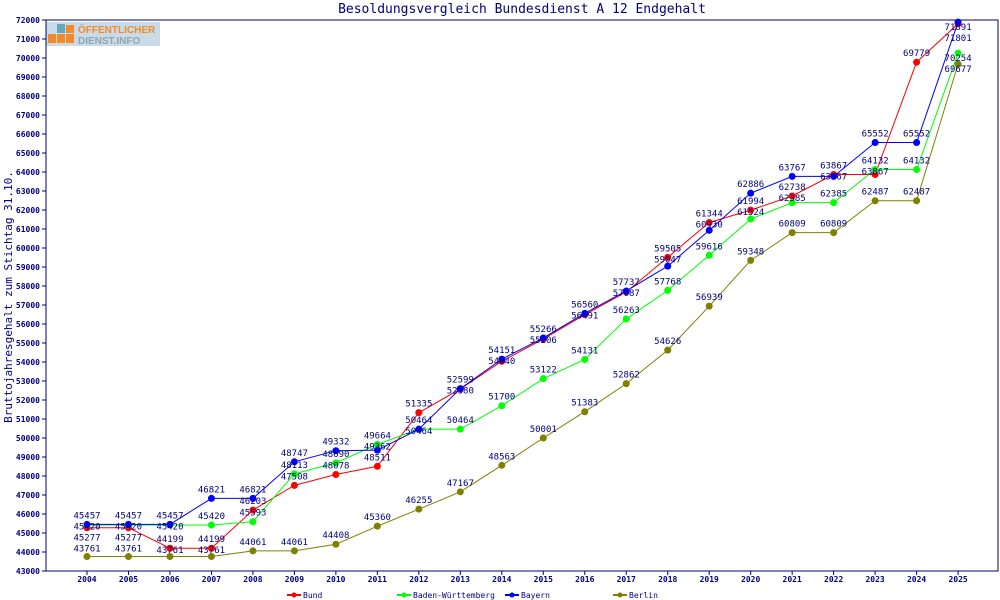 The width and height of the screenshot is (1000, 600). Describe the element at coordinates (626, 283) in the screenshot. I see `data-label: 57737` at that location.